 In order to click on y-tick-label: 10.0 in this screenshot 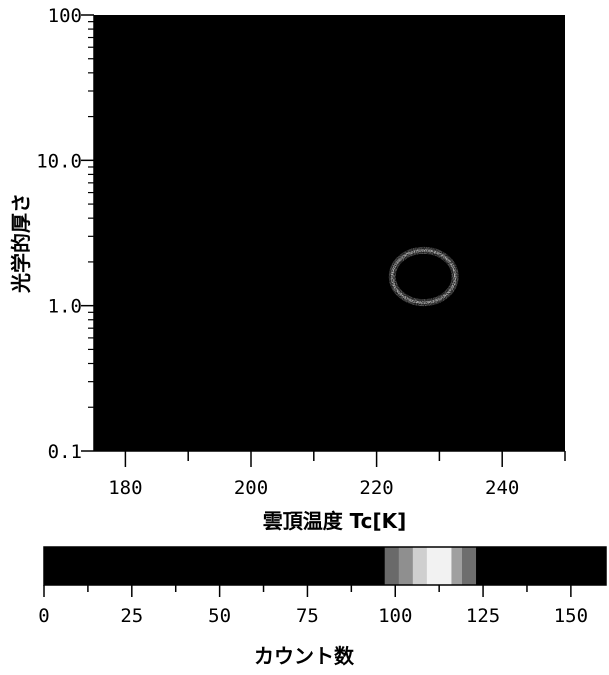, I will do `click(59, 161)`.